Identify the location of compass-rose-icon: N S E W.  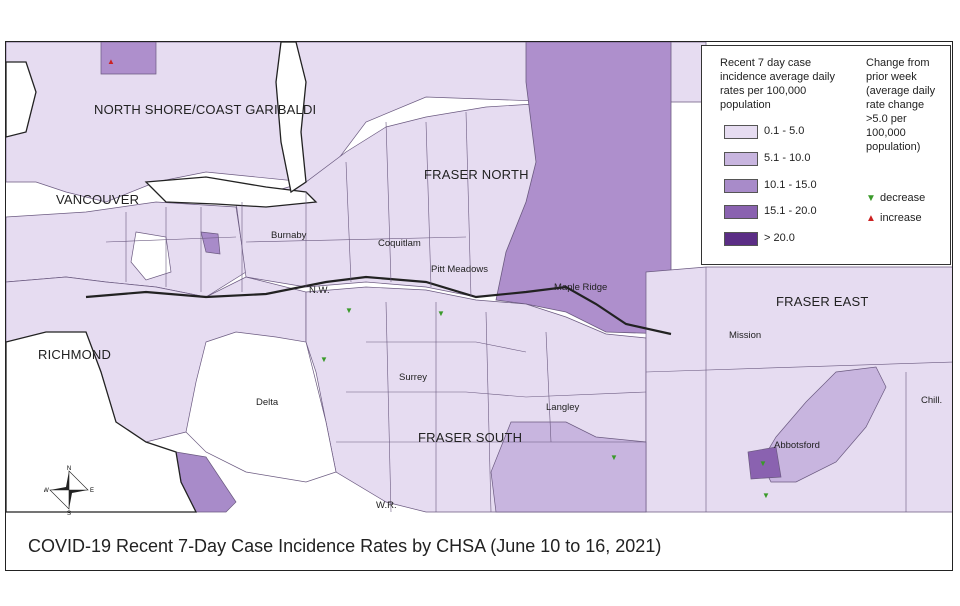
(69, 490).